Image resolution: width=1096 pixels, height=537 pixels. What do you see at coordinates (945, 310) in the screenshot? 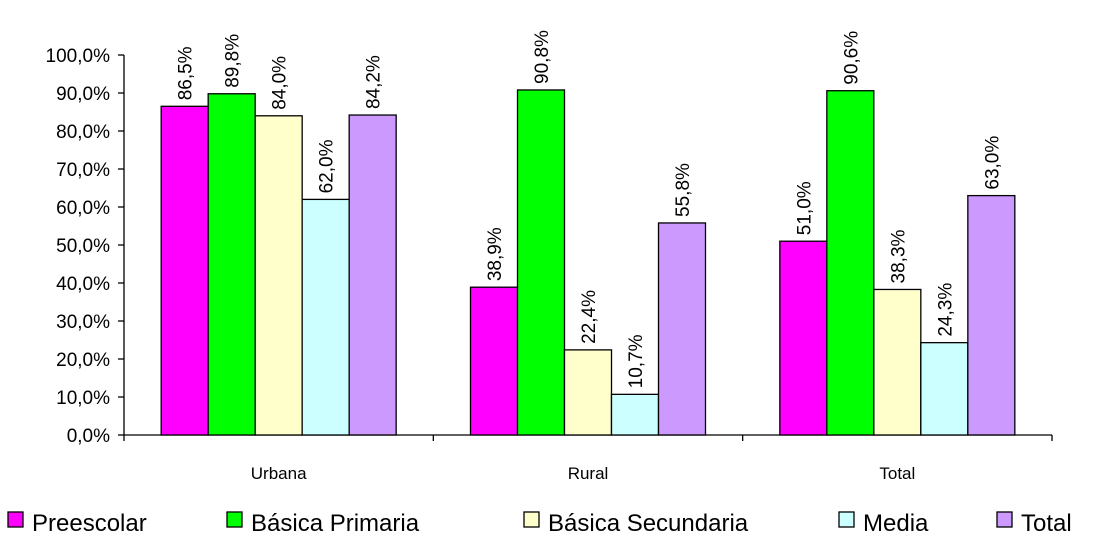
I see `data-label: 24,3%` at bounding box center [945, 310].